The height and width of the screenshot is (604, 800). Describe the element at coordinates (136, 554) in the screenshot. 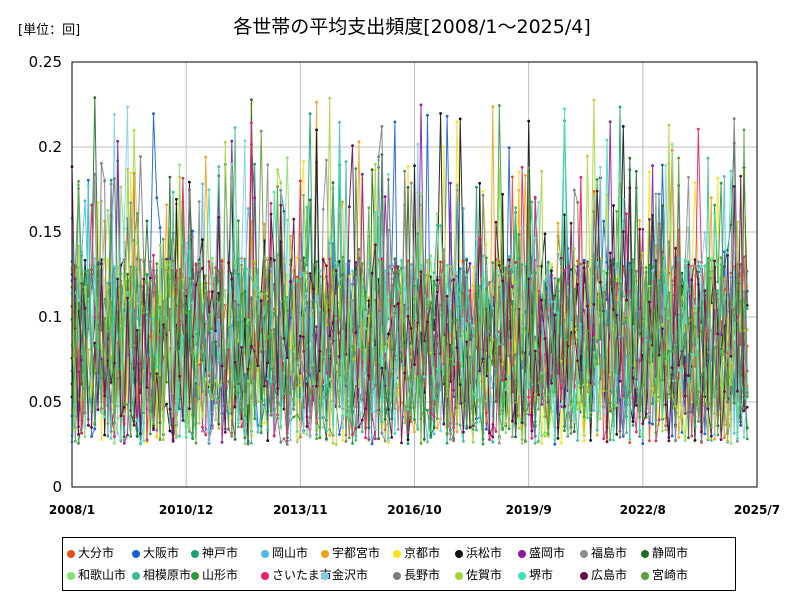

I see `legend-marker-icon` at that location.